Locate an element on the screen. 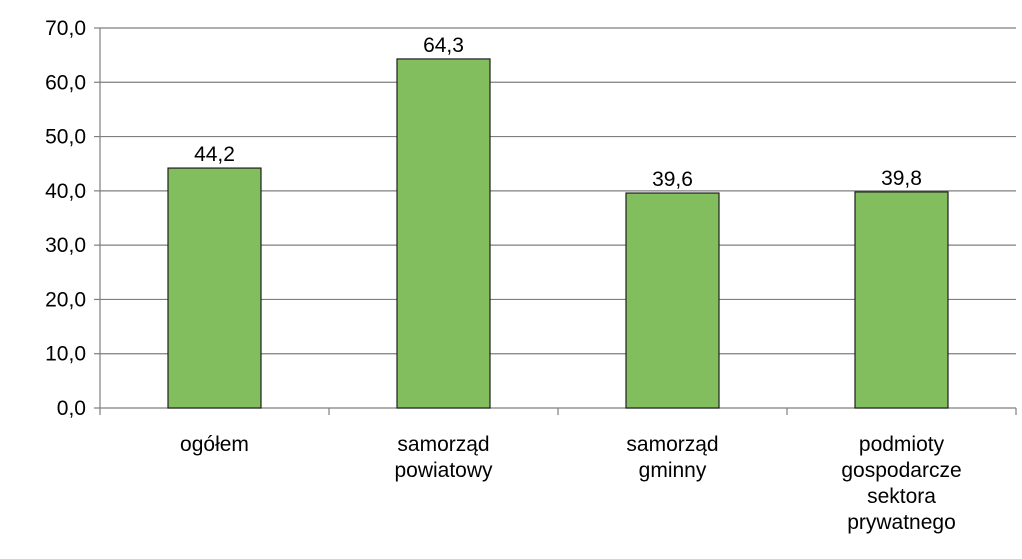  category-label-line: gospodarcze is located at coordinates (901, 470).